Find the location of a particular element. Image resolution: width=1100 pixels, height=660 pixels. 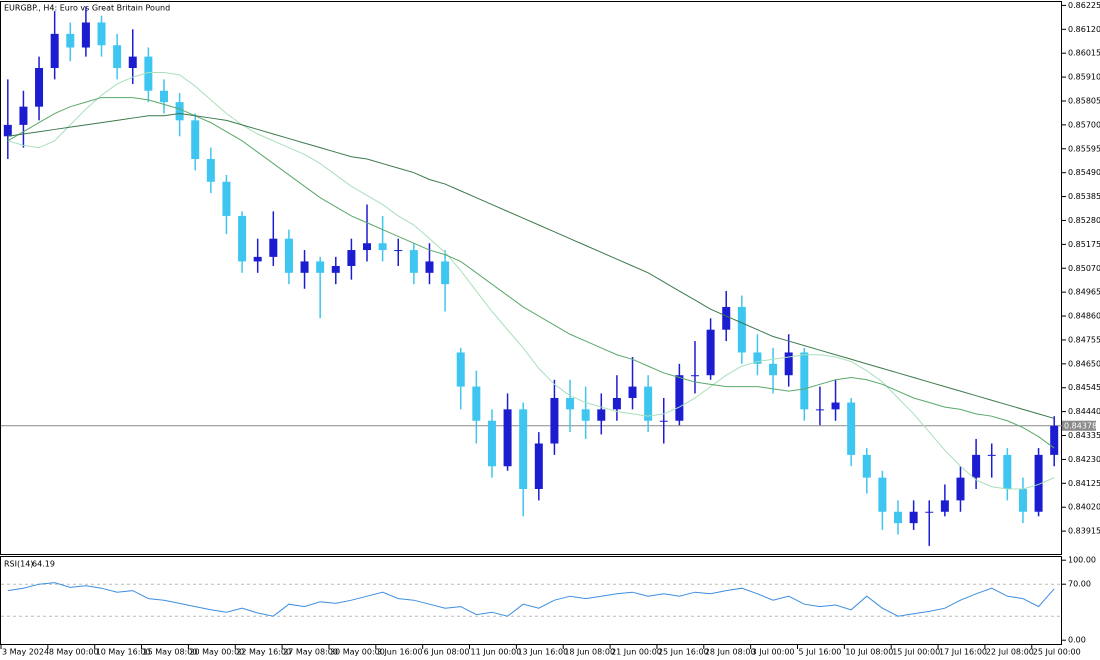

chart-title: EURGBP., H4: Euro vs Great Britain Pound is located at coordinates (87, 8).